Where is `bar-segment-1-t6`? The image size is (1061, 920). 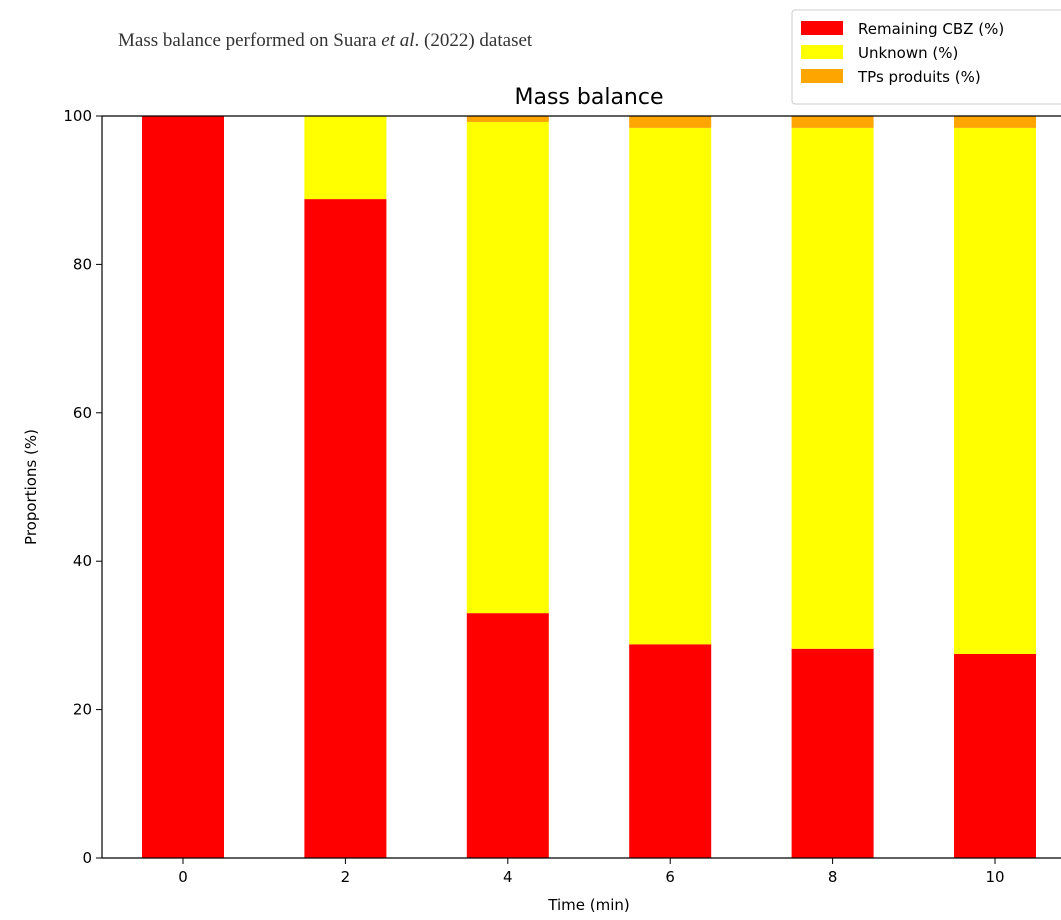 bar-segment-1-t6 is located at coordinates (670, 751).